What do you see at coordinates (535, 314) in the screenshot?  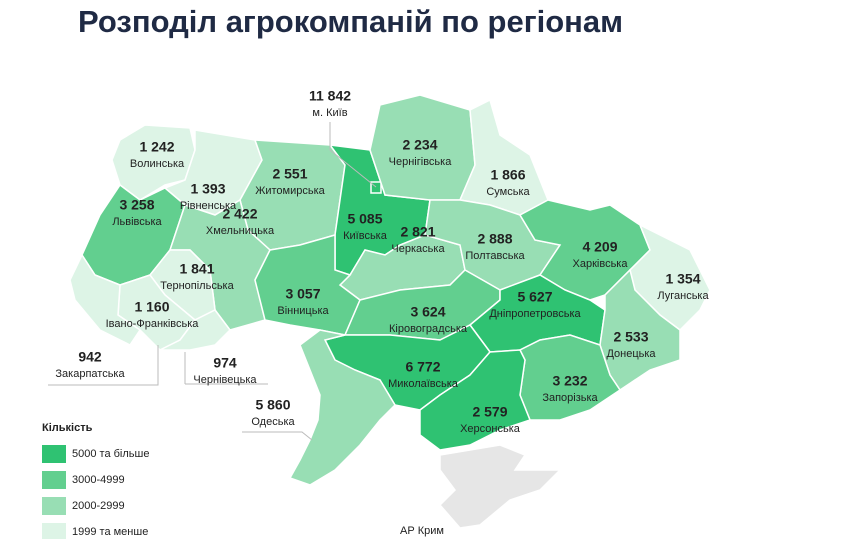 I see `region-name: Дніпропетровська` at bounding box center [535, 314].